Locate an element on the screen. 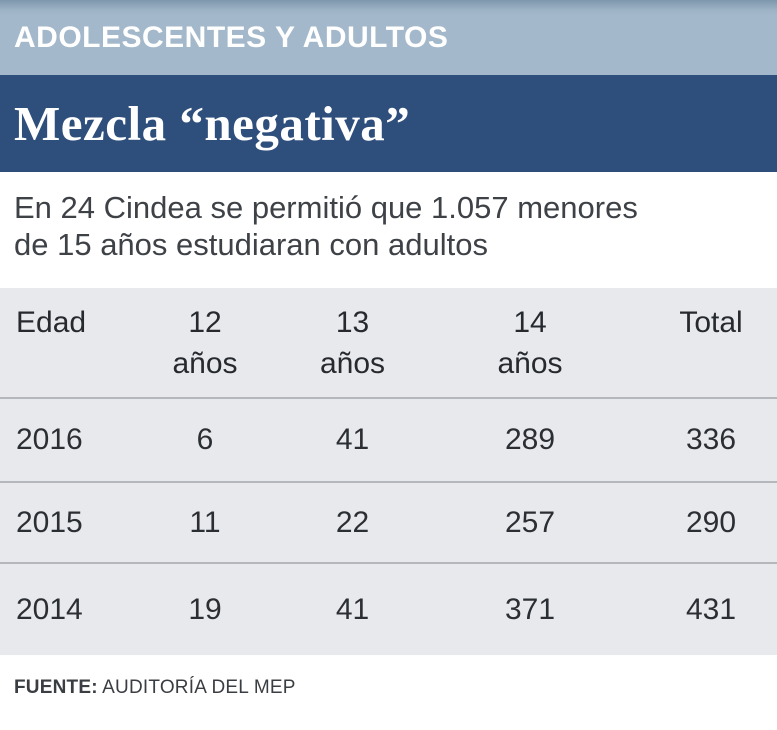  cell-age13: 22 is located at coordinates (352, 522).